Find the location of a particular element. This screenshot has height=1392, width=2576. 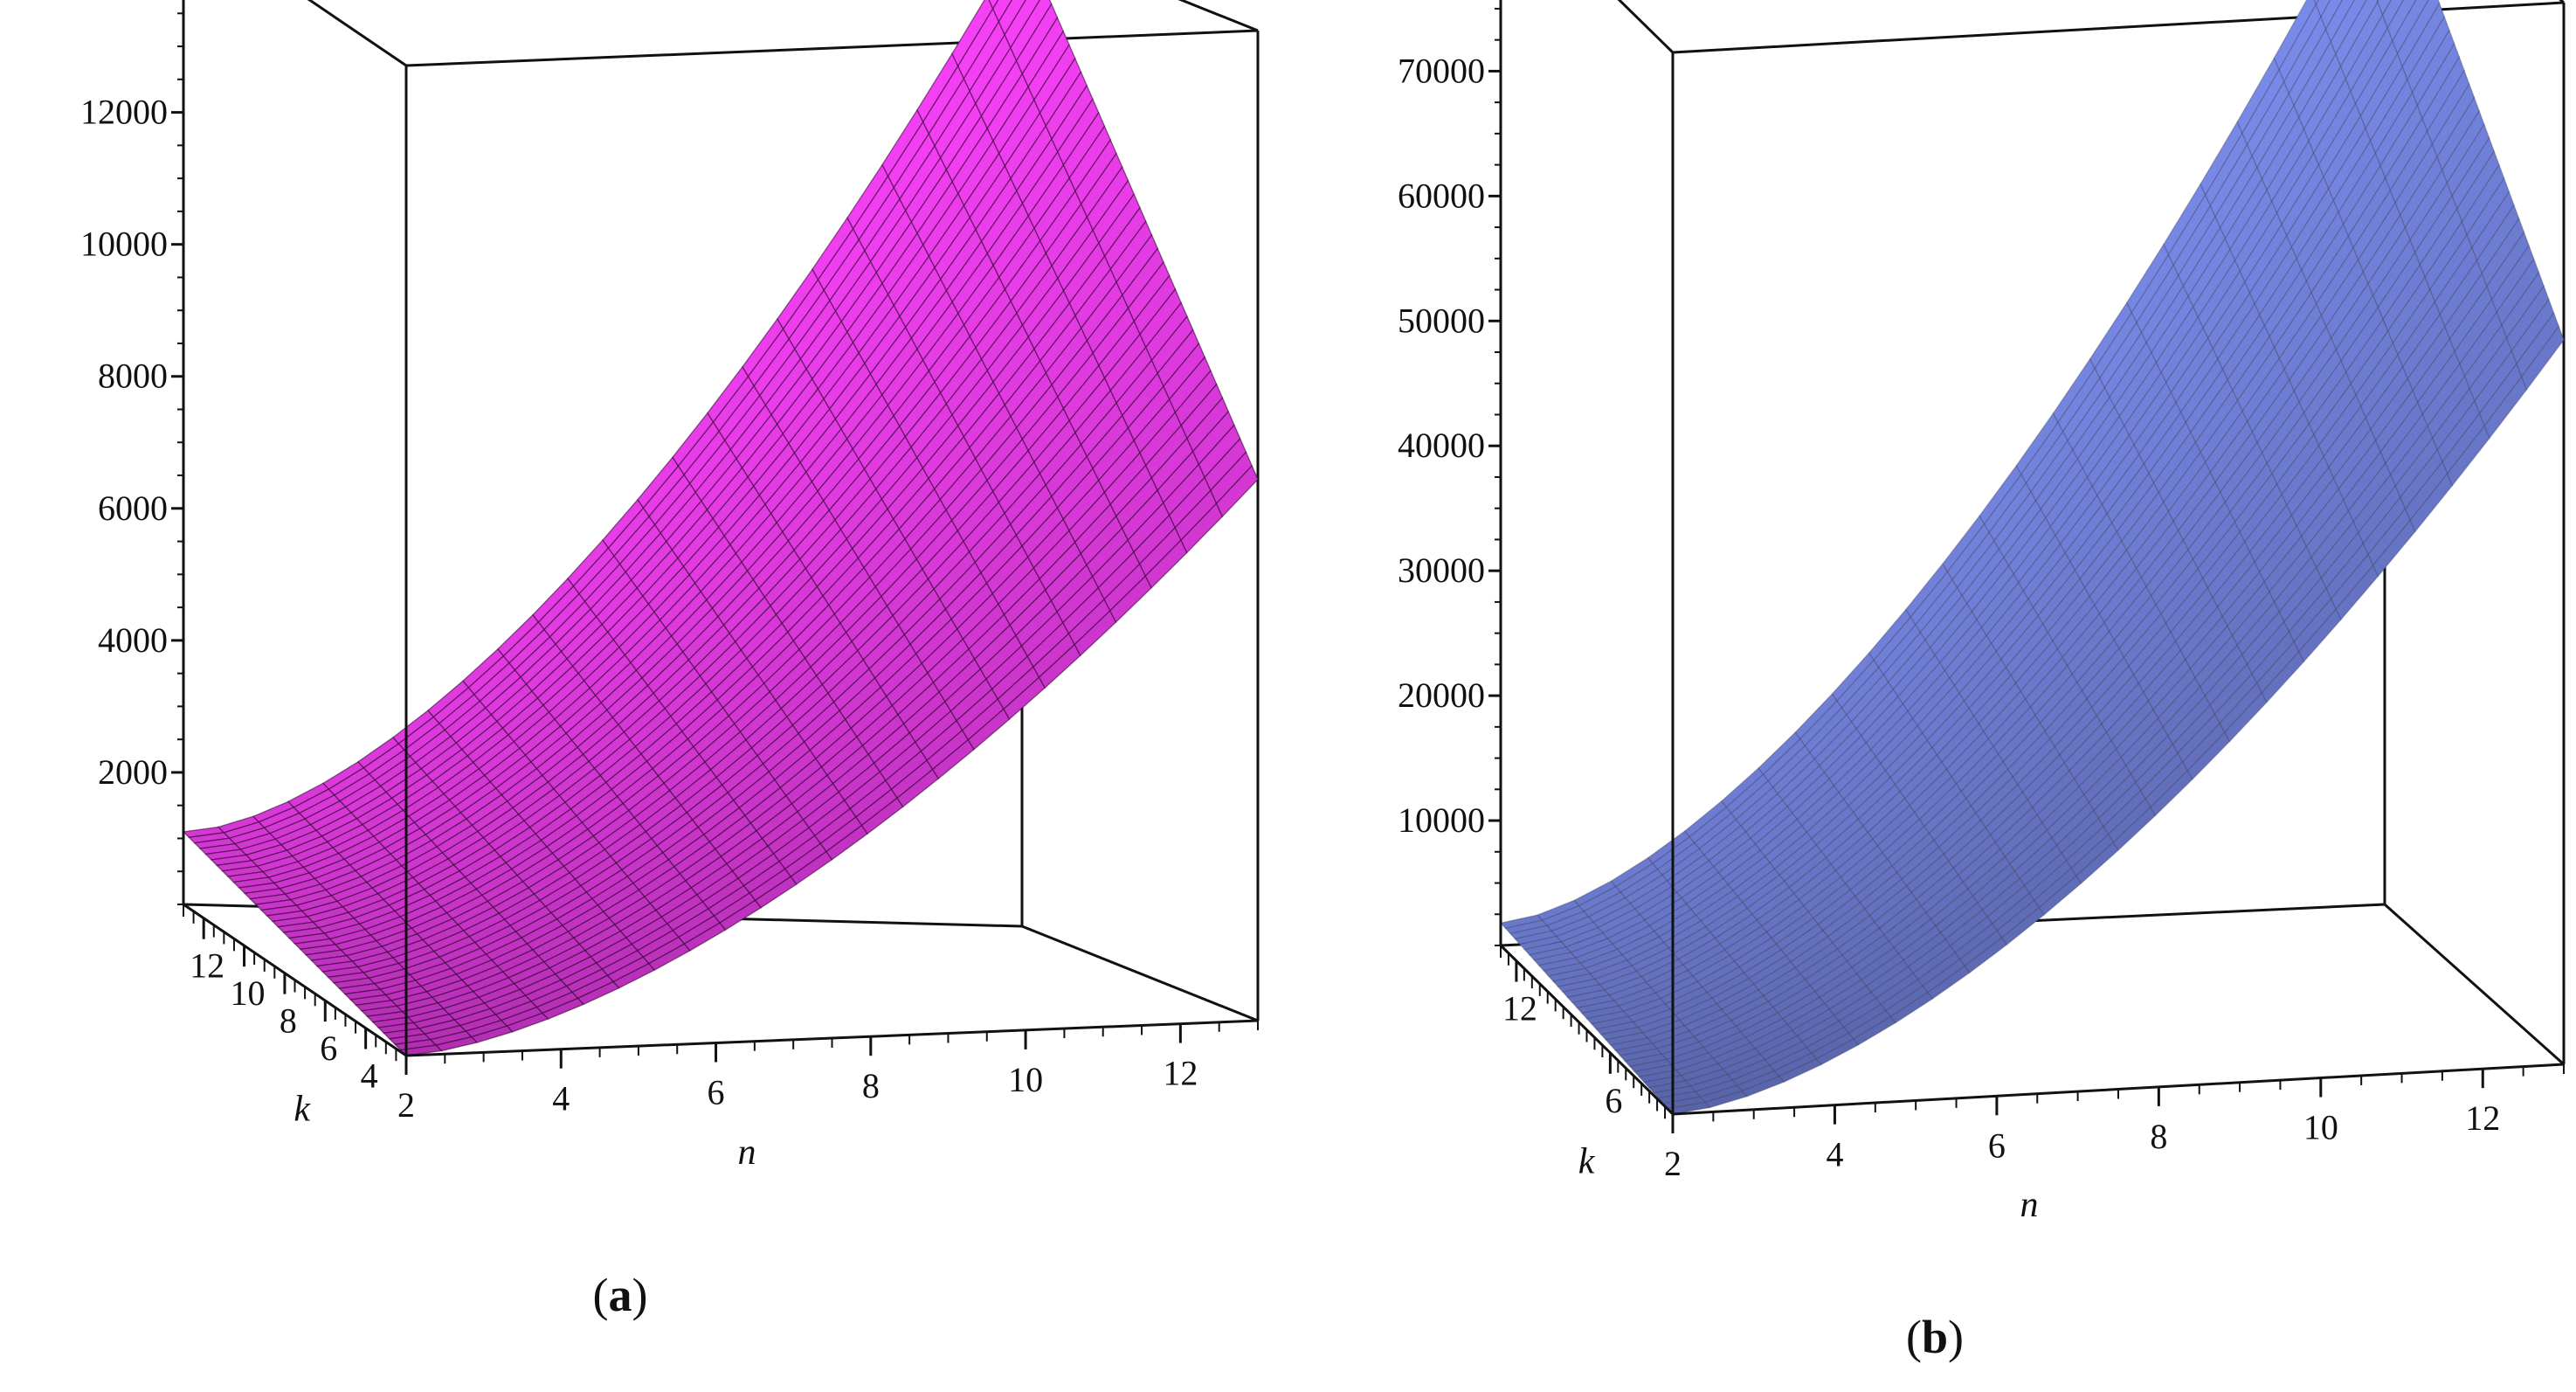

k-tick-label: 4 is located at coordinates (369, 1076).